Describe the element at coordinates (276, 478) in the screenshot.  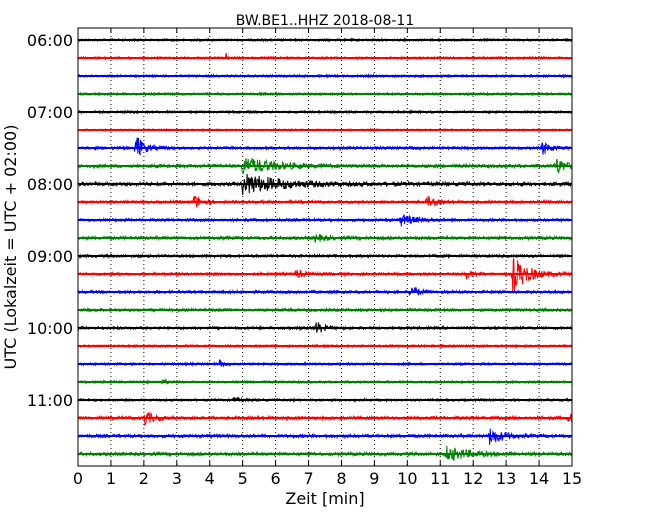
I see `x-tick-label: 6` at that location.